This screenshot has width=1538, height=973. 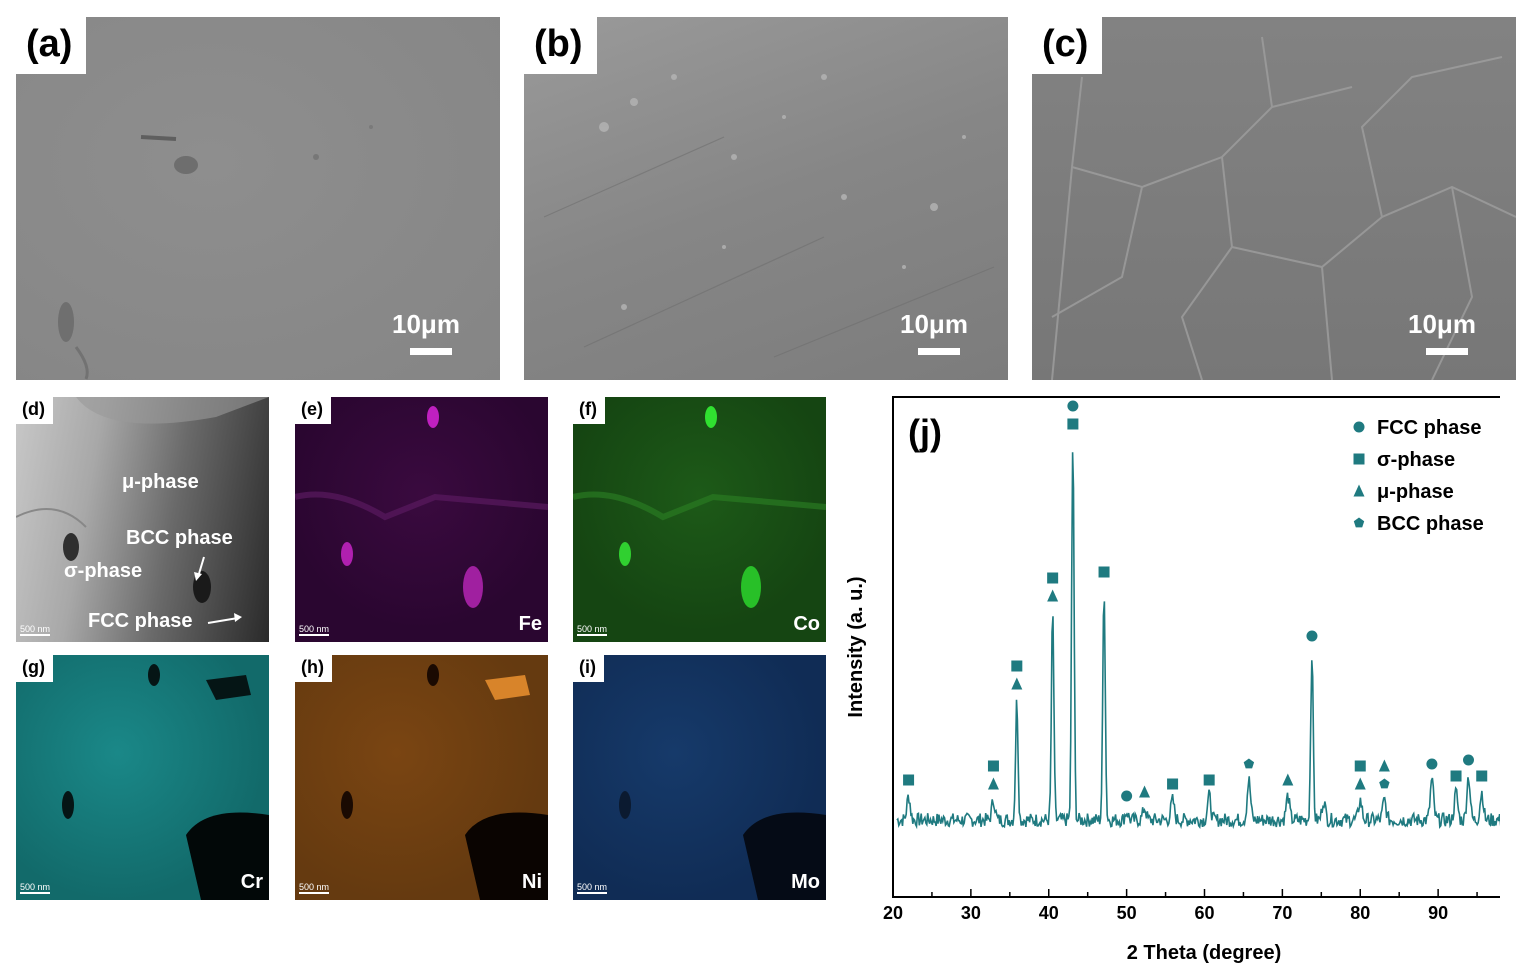 I want to click on legend-label: FCC phase, so click(x=1429, y=428).